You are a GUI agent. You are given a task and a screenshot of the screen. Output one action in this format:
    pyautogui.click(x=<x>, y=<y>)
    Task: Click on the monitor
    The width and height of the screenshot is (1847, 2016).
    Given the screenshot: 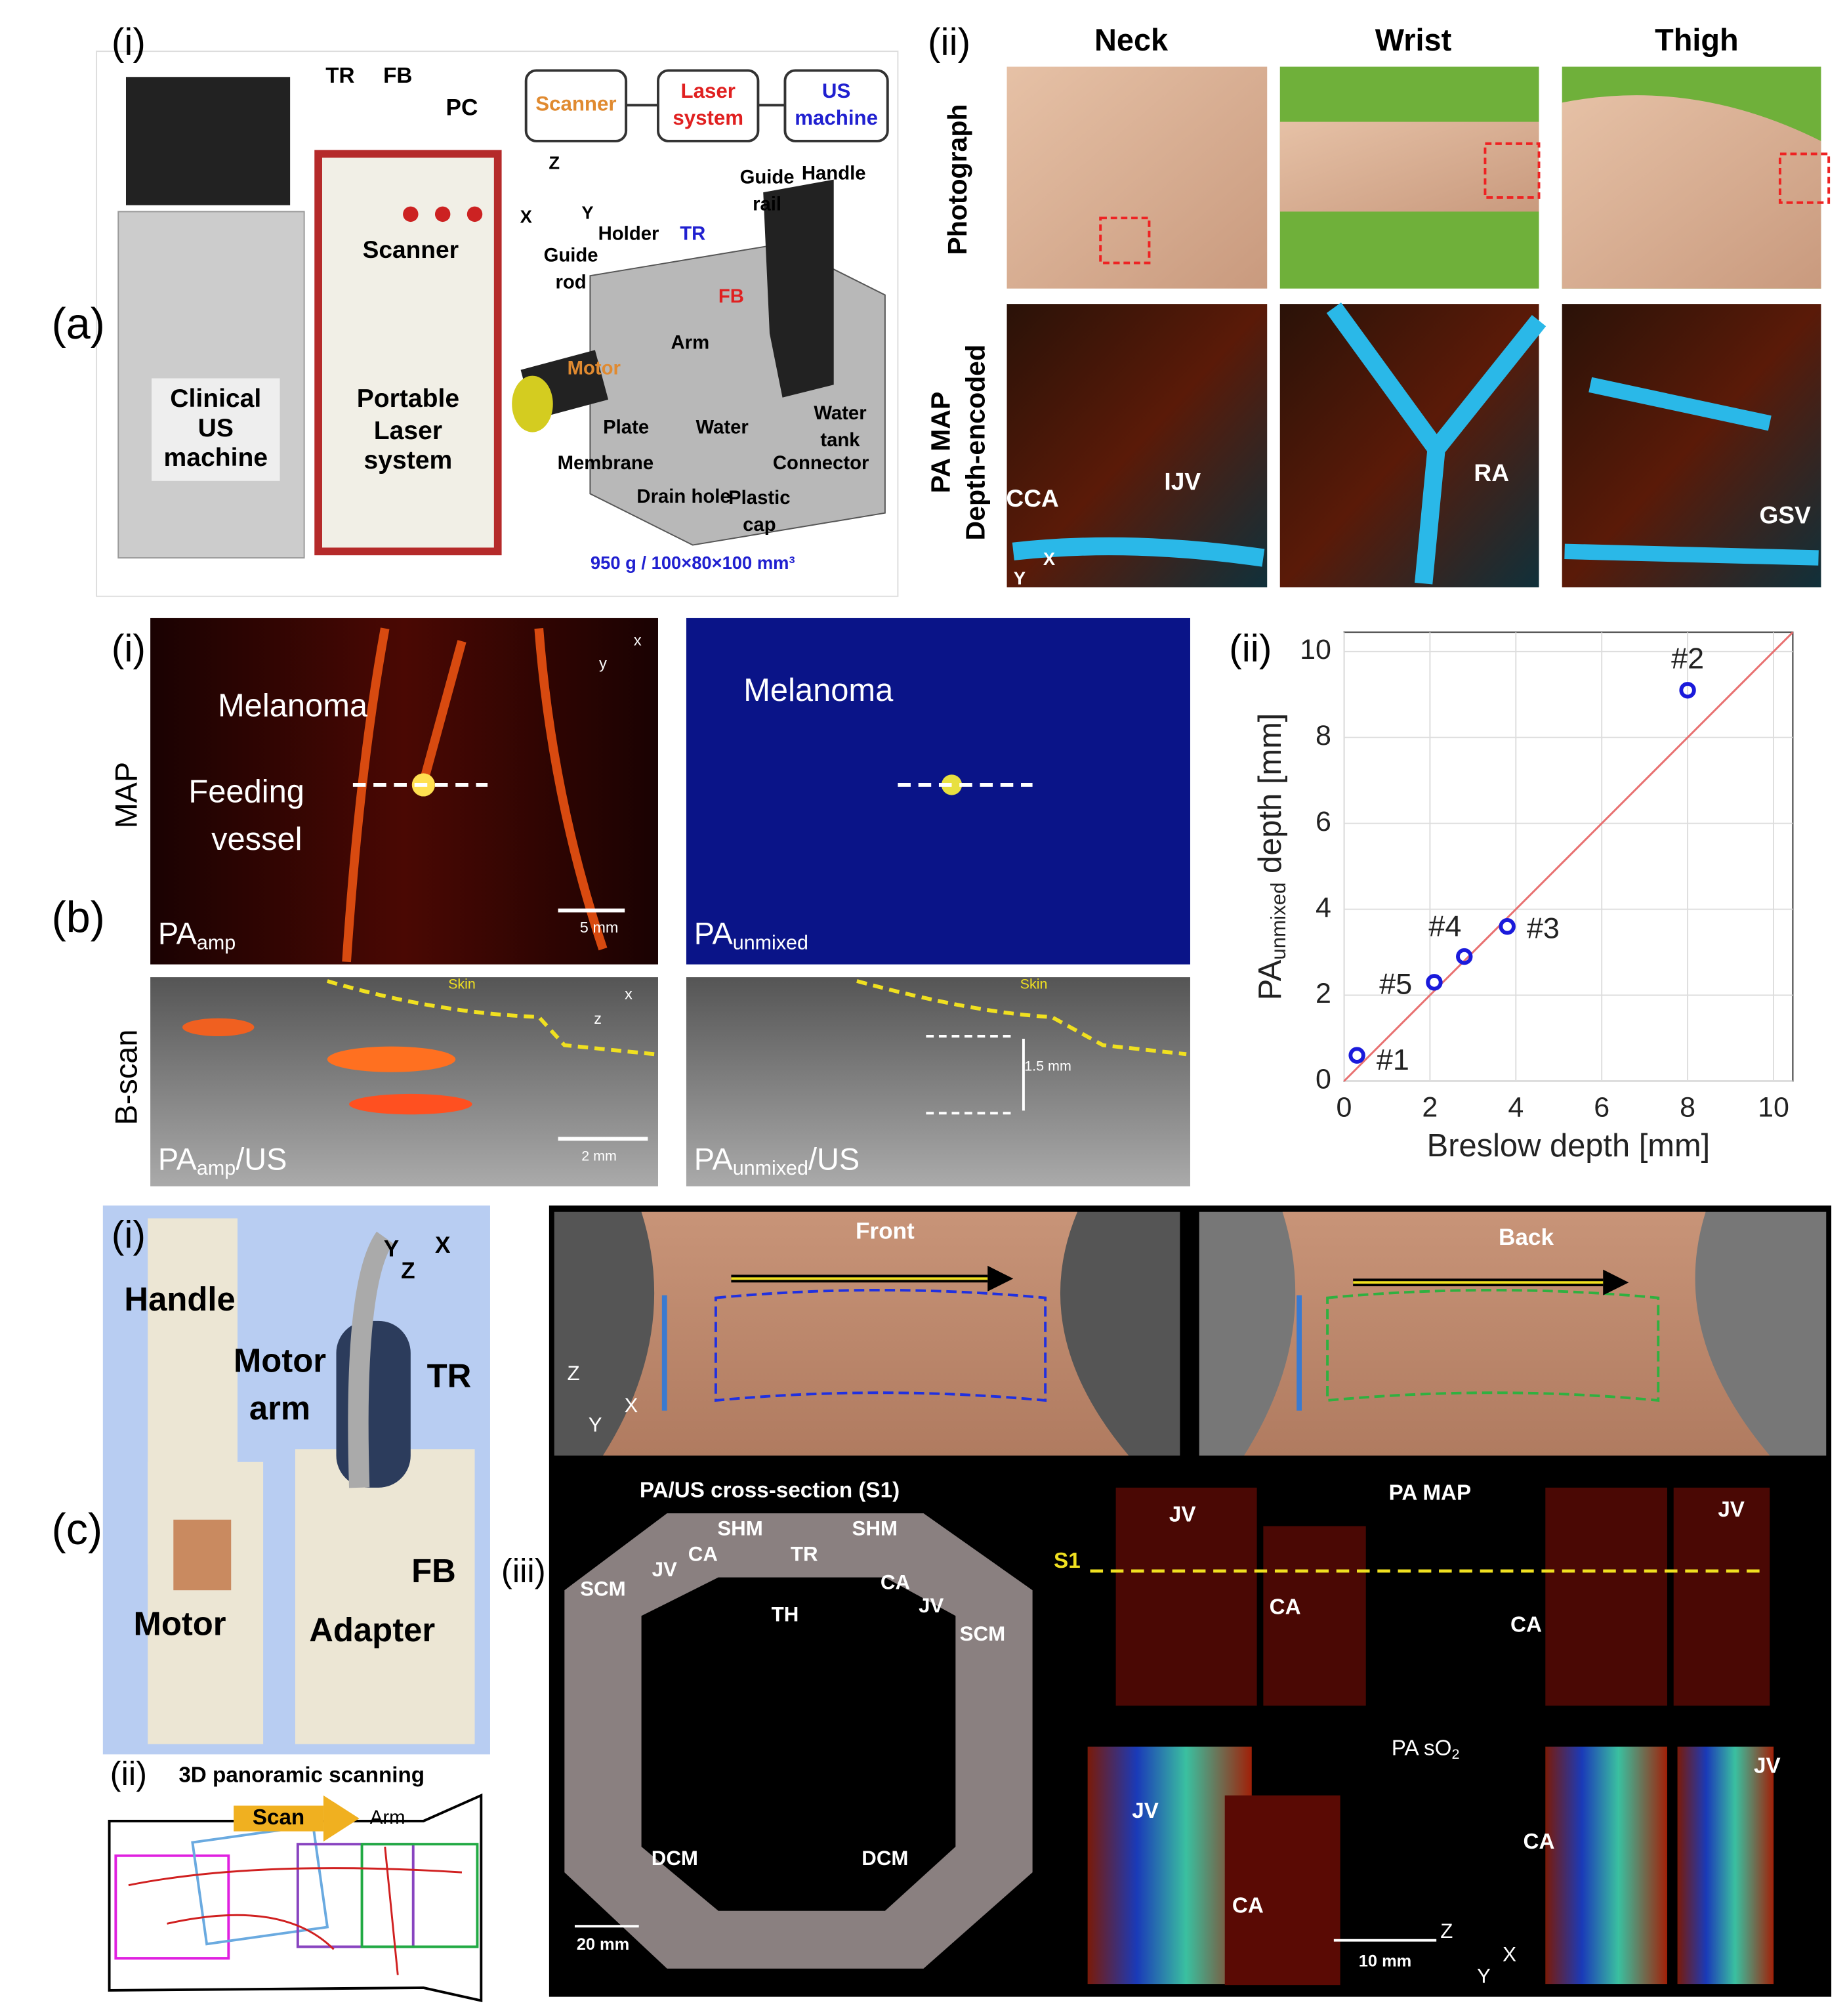 What is the action you would take?
    pyautogui.click(x=208, y=141)
    